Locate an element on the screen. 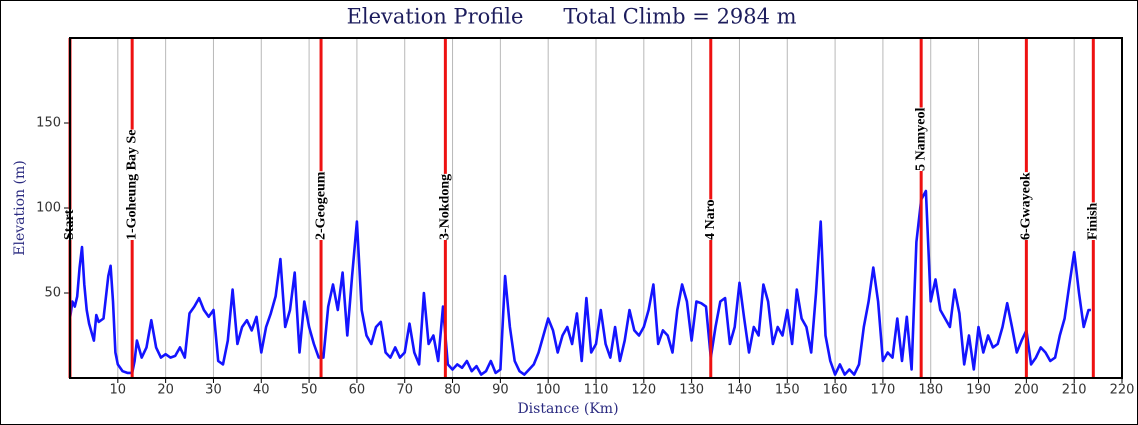 The image size is (1138, 425). x-tick-label: 90 is located at coordinates (500, 390).